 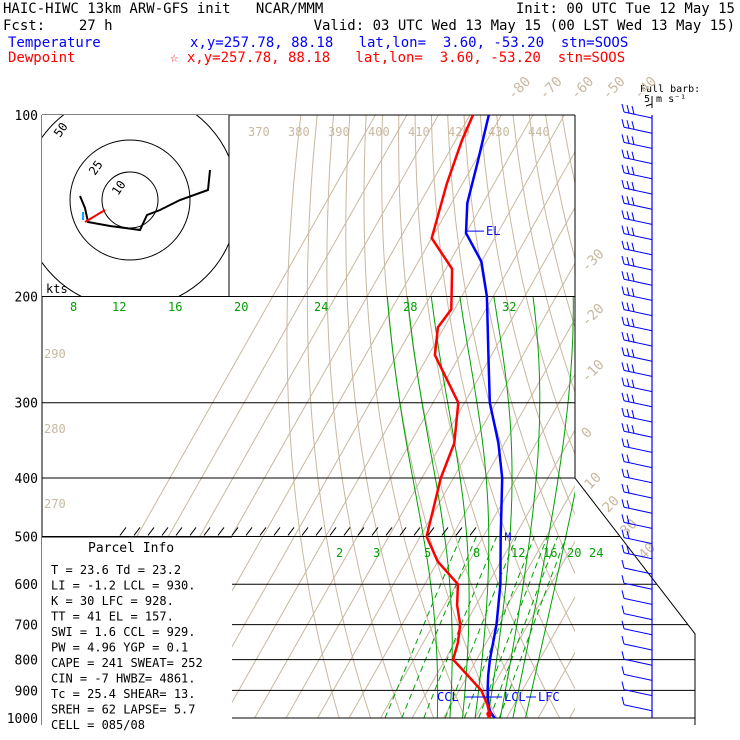 What do you see at coordinates (550, 88) in the screenshot?
I see `isotherm-label: -70` at bounding box center [550, 88].